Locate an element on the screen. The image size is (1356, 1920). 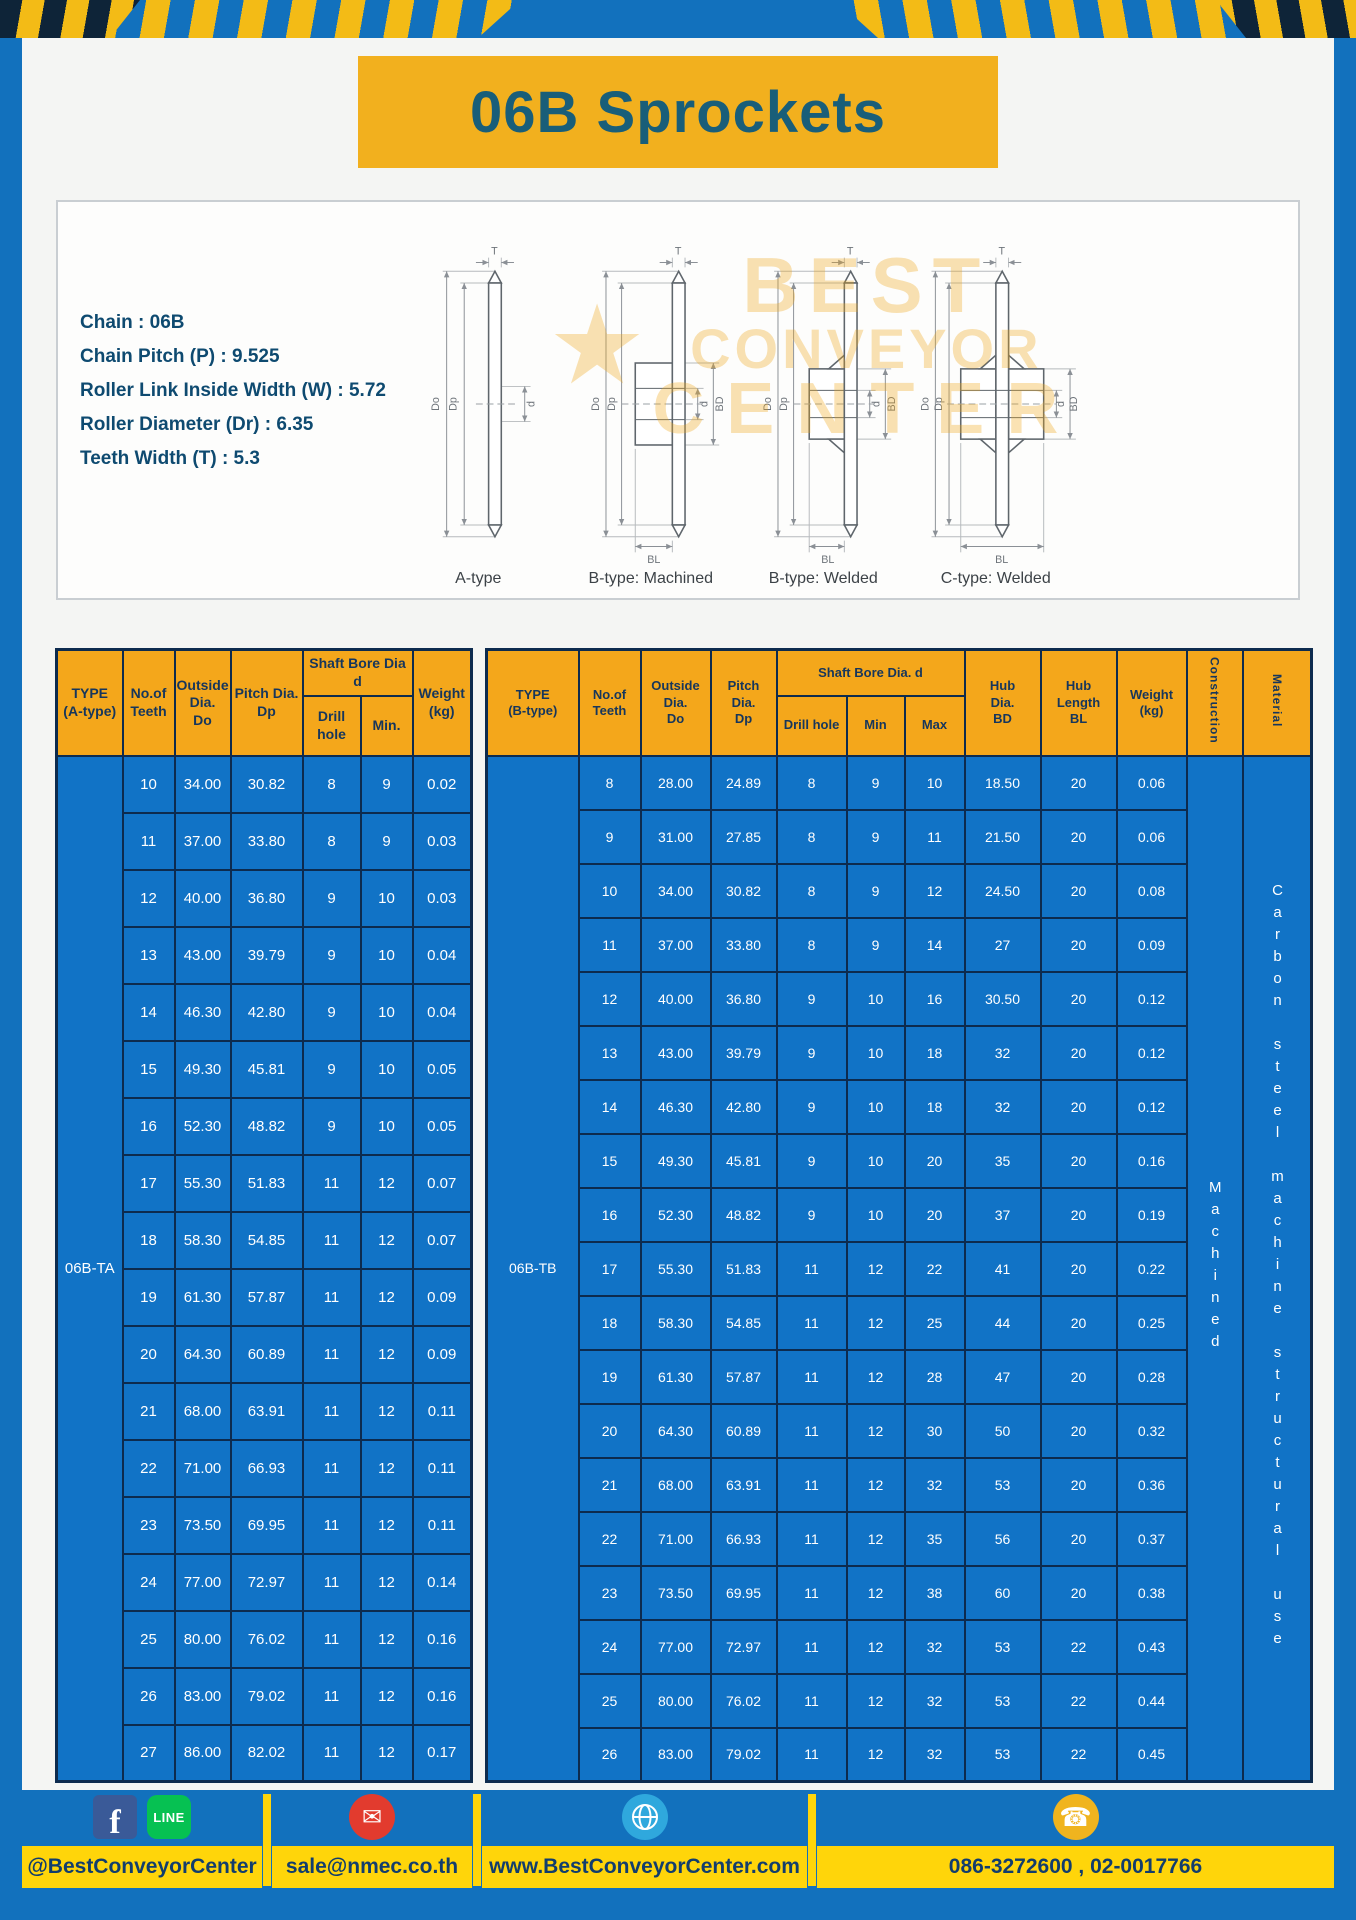
footer-website: www.BestConveyorCenter.com is located at coordinates (644, 1866).